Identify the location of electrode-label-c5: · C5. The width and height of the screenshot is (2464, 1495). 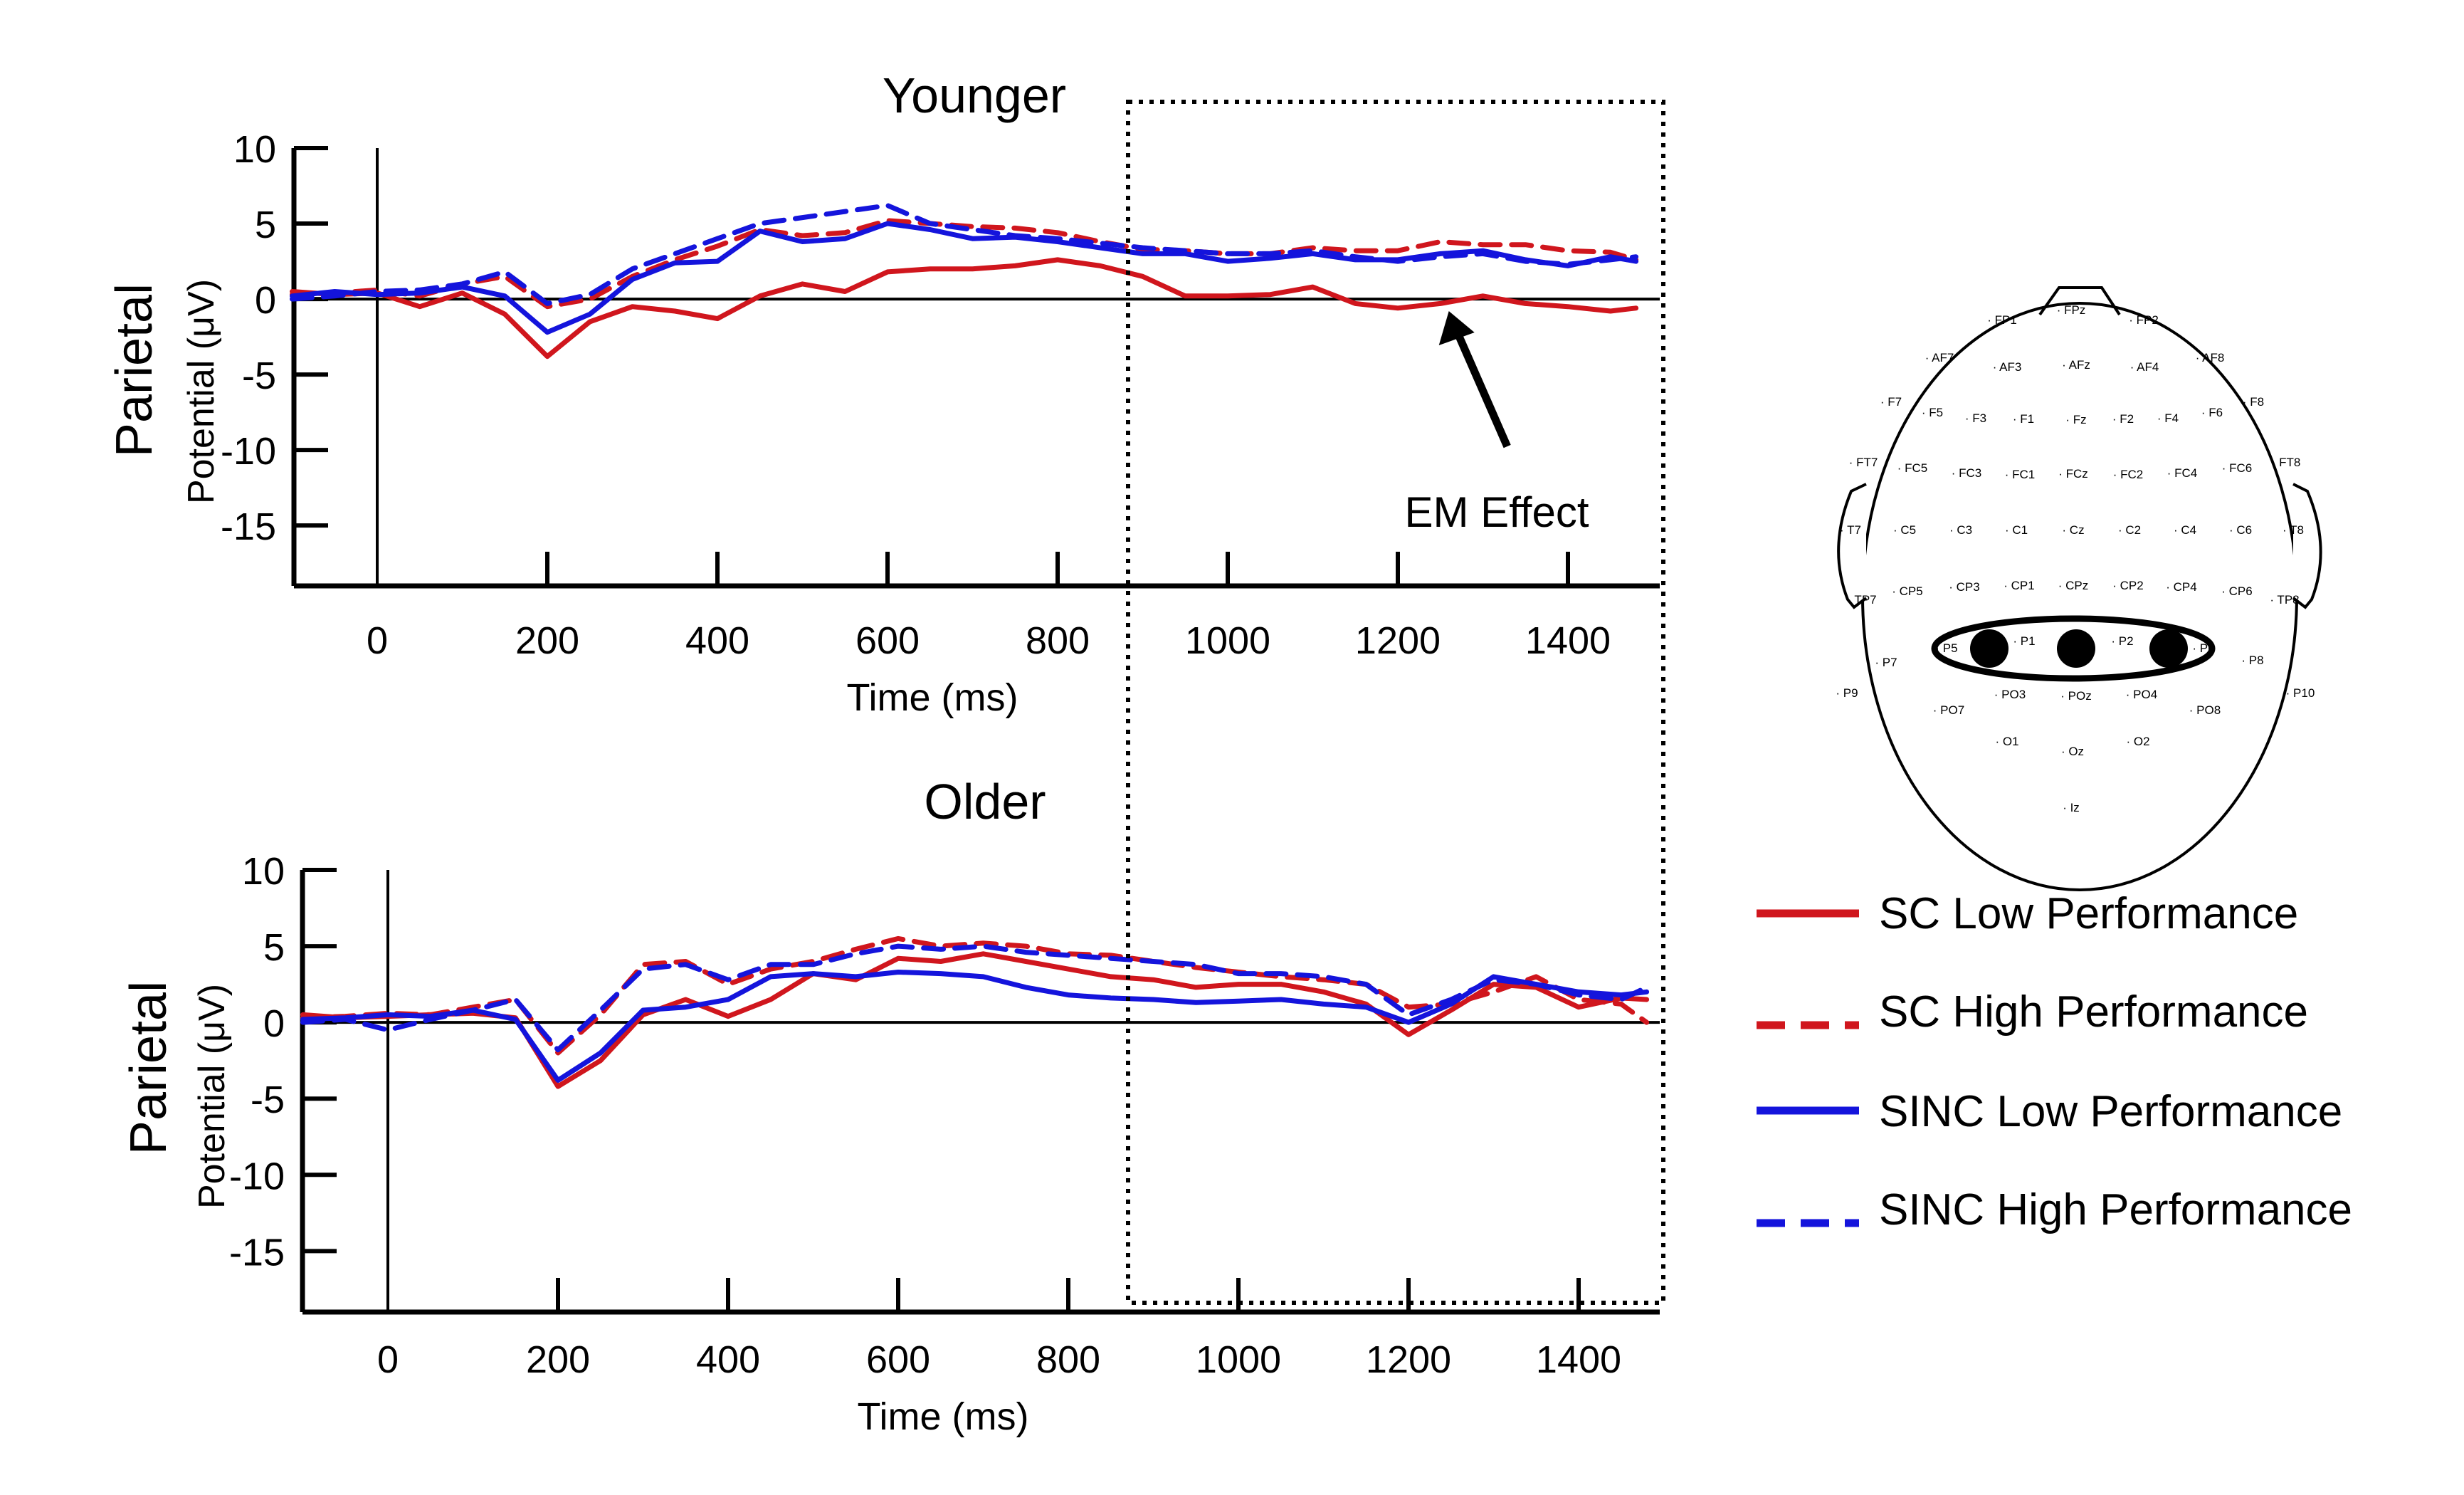
(1904, 530).